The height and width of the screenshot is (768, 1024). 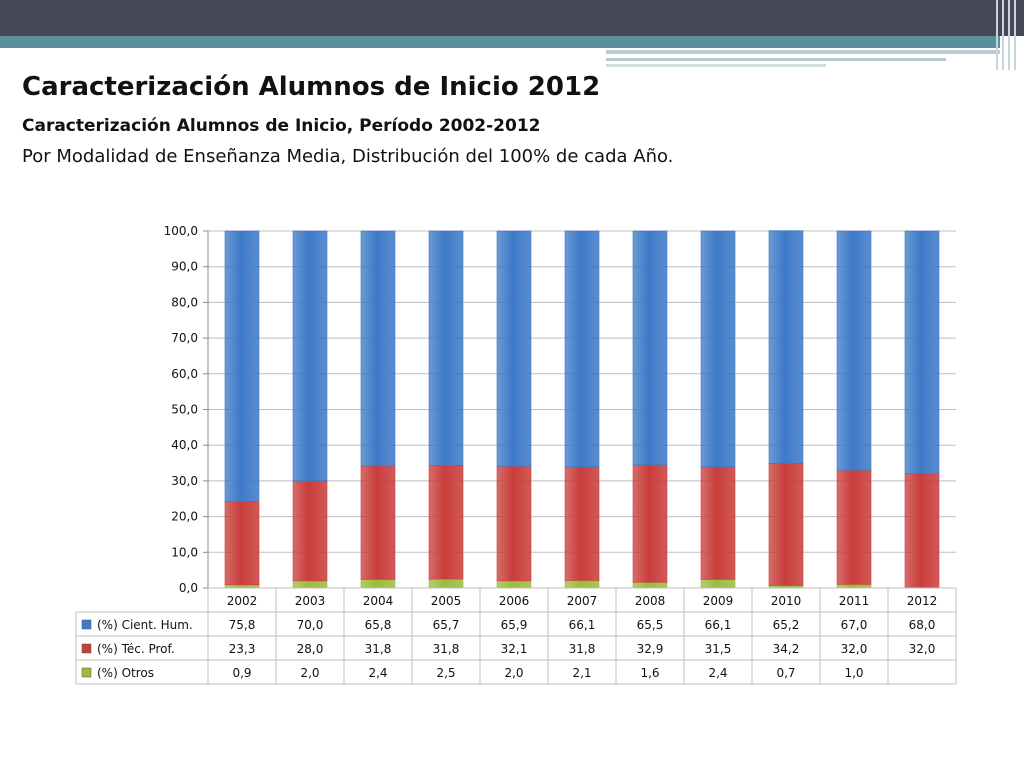 What do you see at coordinates (1008, 35) in the screenshot?
I see `corner-decoration` at bounding box center [1008, 35].